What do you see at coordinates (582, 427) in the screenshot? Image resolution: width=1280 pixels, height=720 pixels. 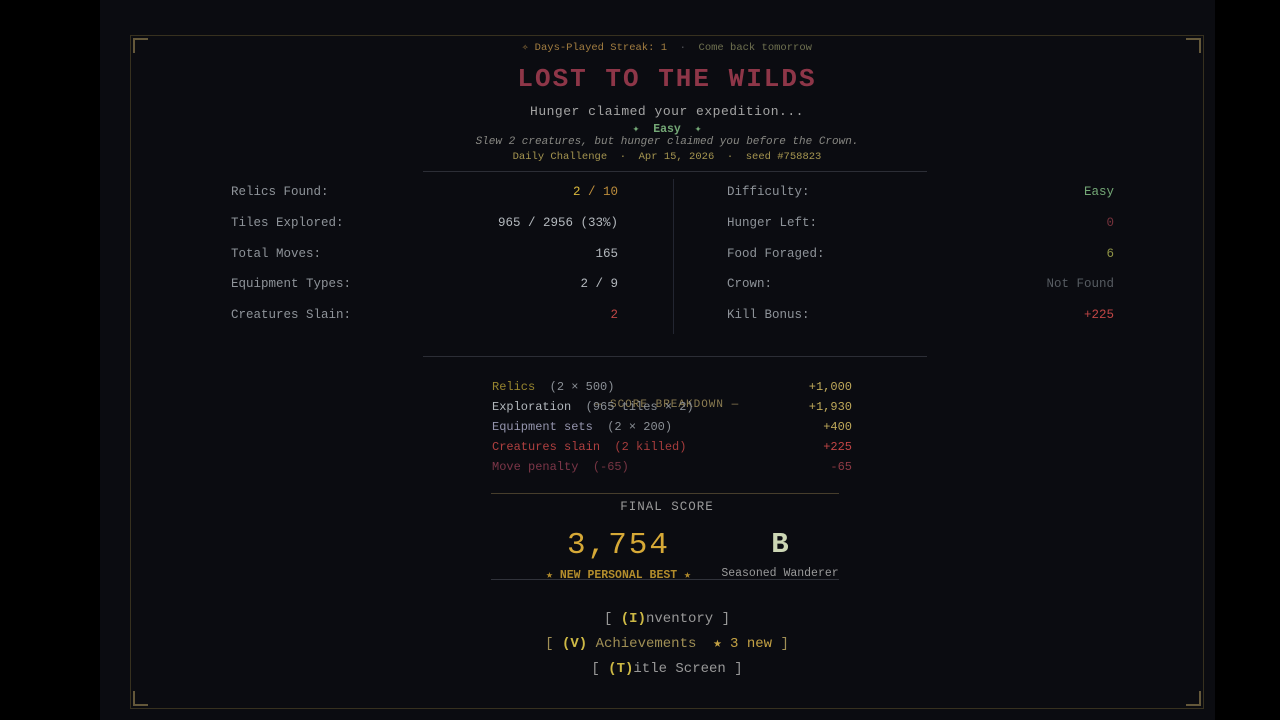 I see `breakdown-label: Equipment sets (2 × 200)` at bounding box center [582, 427].